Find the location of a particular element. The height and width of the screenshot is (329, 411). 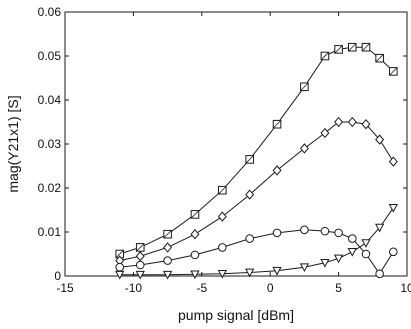

y-axis-label: mag(Y21x1) [S] is located at coordinates (13, 143).